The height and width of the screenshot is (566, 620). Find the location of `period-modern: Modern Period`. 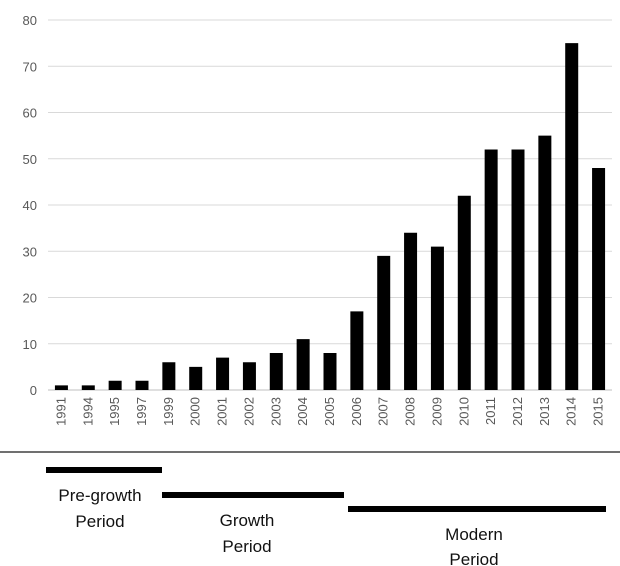

period-modern: Modern Period is located at coordinates (477, 536).